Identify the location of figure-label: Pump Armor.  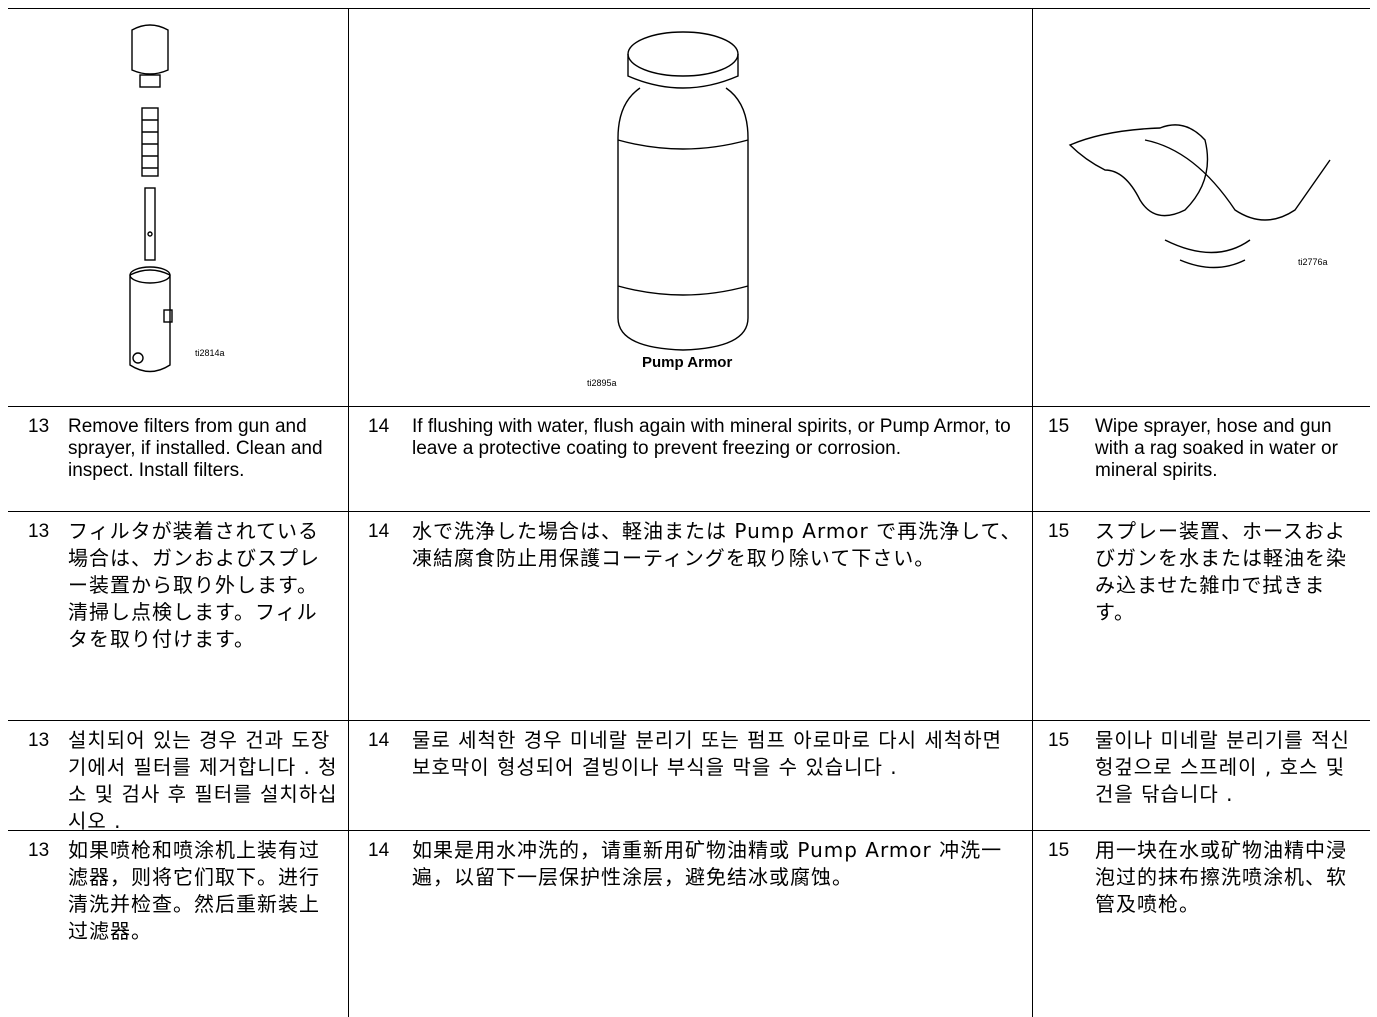
(687, 362).